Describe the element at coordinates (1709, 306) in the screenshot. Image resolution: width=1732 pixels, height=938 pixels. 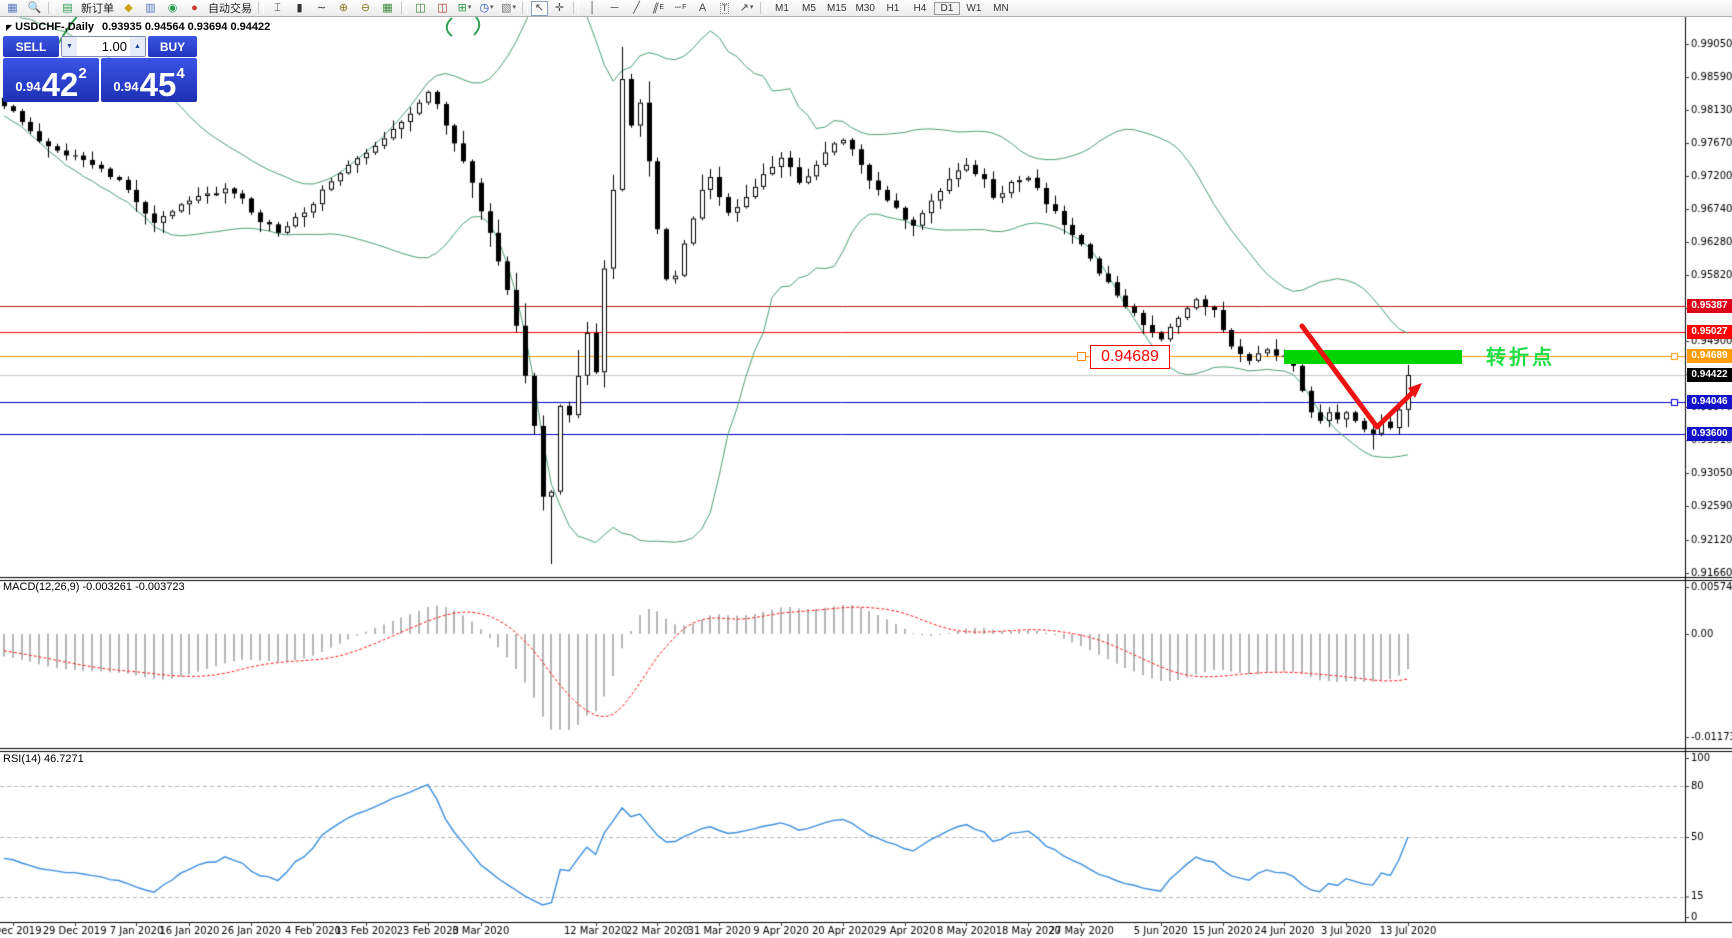
I see `price-badge-0.95387: 0.95387` at that location.